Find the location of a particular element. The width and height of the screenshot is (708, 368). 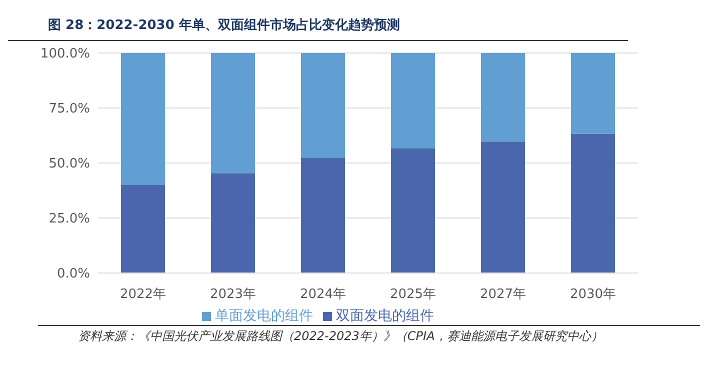

x-tick-label: 2023年 is located at coordinates (233, 294).